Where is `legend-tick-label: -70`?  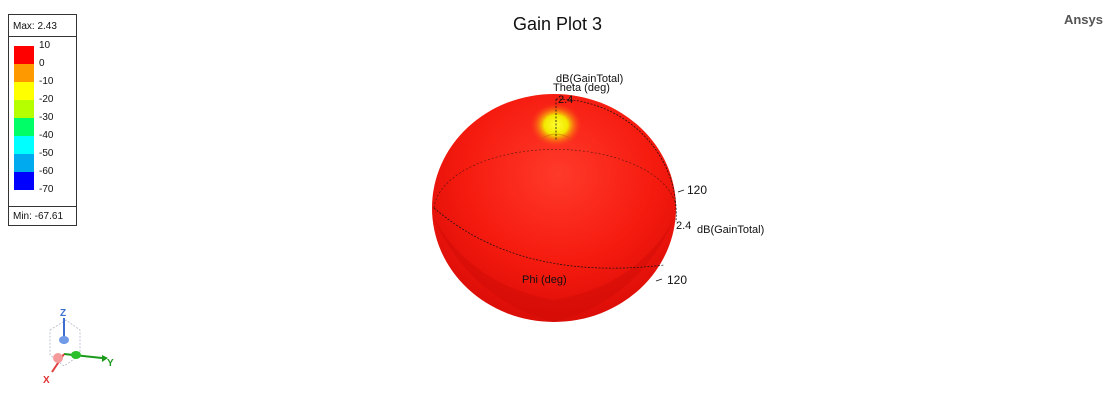
legend-tick-label: -70 is located at coordinates (46, 189).